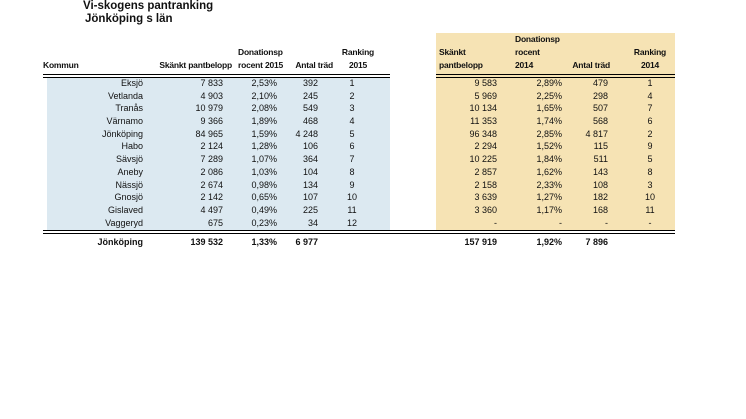  I want to click on cell-trees: 479, so click(600, 83).